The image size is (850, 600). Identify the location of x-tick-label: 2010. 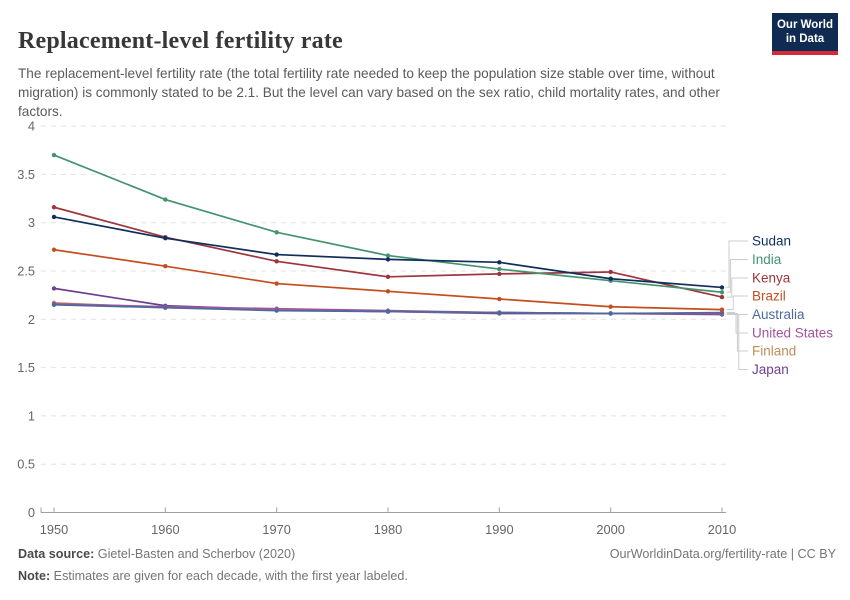
(722, 529).